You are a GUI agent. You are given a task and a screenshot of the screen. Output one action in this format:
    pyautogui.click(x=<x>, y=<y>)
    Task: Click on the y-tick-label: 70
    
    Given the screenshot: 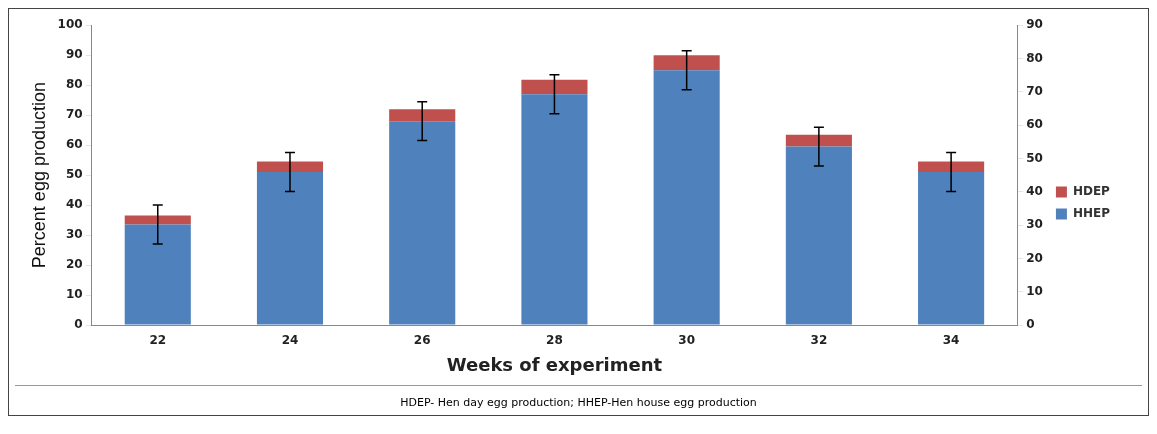 What is the action you would take?
    pyautogui.click(x=74, y=114)
    